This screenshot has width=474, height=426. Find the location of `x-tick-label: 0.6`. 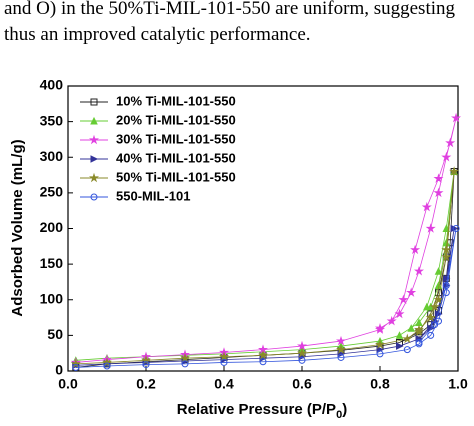

x-tick-label: 0.6 is located at coordinates (302, 384).